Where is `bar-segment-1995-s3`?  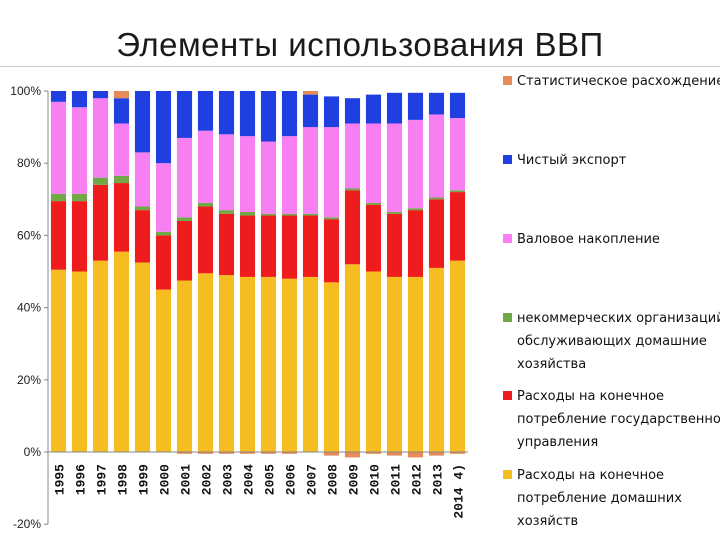 bar-segment-1995-s3 is located at coordinates (58, 147).